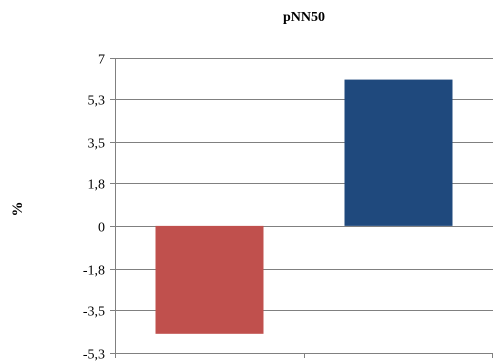  I want to click on y-tick-label: 5,3, so click(97, 101).